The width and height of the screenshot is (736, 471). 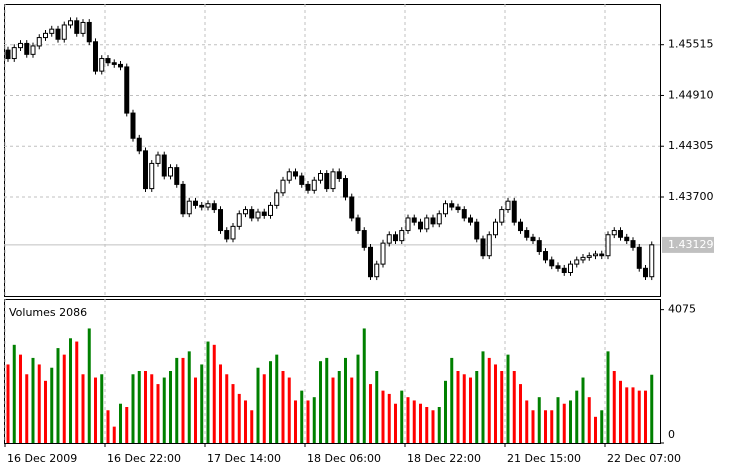 What do you see at coordinates (544, 458) in the screenshot?
I see `x-tick-label: 21 Dec 15:00` at bounding box center [544, 458].